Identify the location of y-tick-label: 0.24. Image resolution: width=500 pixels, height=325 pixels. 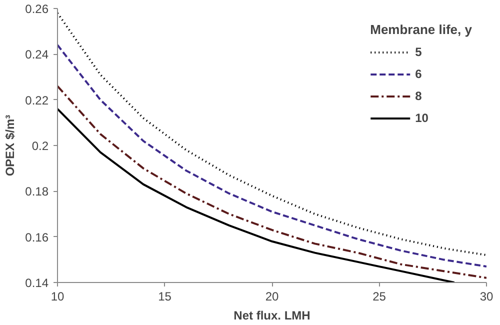
(37, 55).